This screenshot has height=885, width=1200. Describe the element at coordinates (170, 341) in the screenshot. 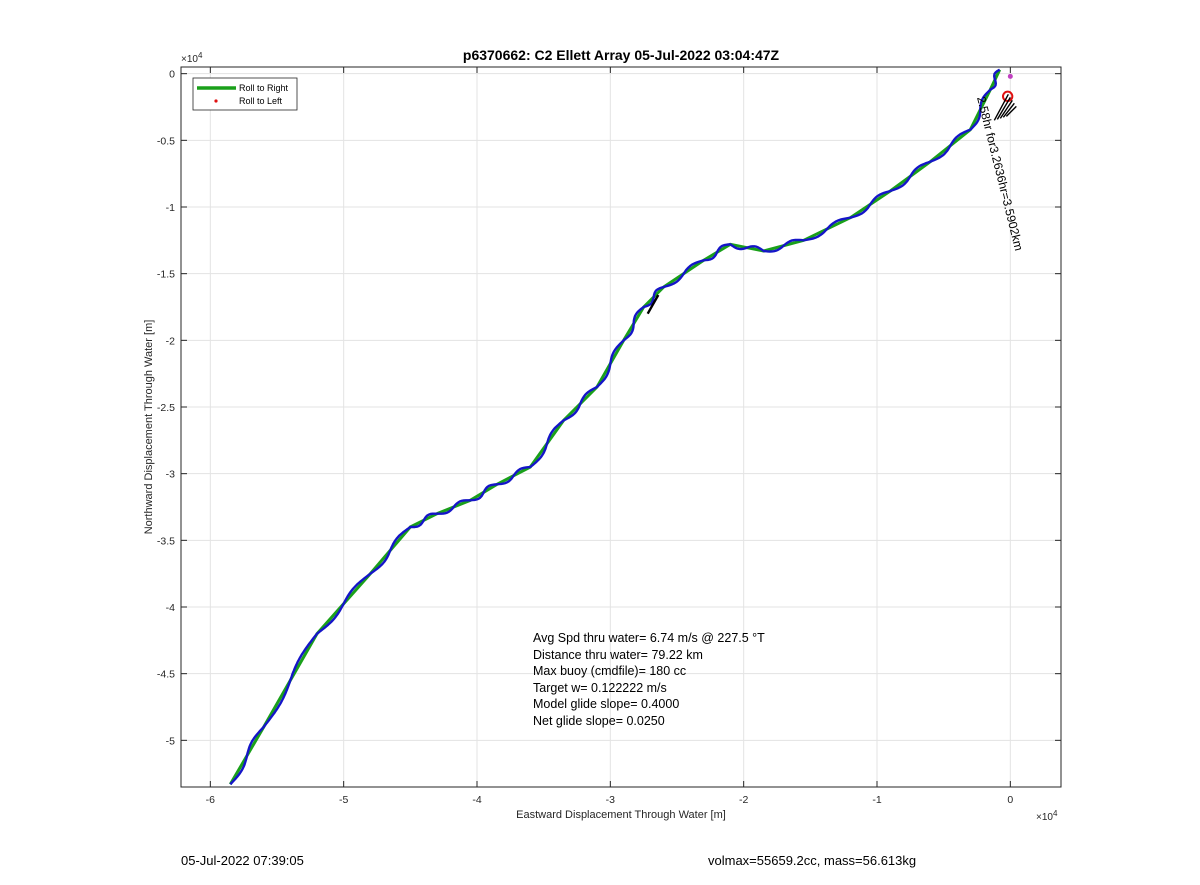

I see `y-tick-label: -2` at that location.